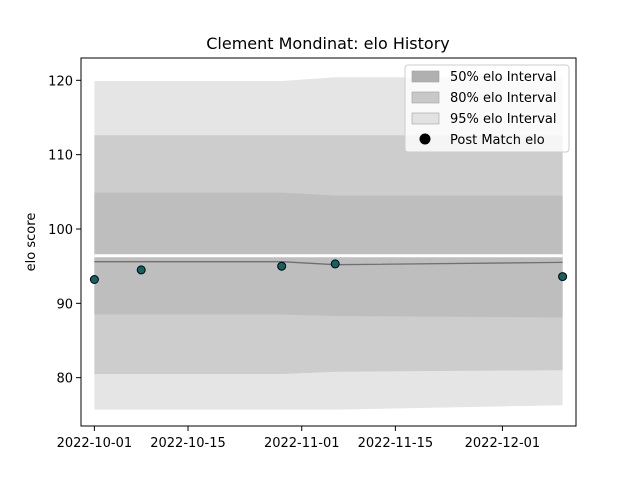 The height and width of the screenshot is (480, 640). Describe the element at coordinates (60, 156) in the screenshot. I see `y-tick-label: 110` at that location.